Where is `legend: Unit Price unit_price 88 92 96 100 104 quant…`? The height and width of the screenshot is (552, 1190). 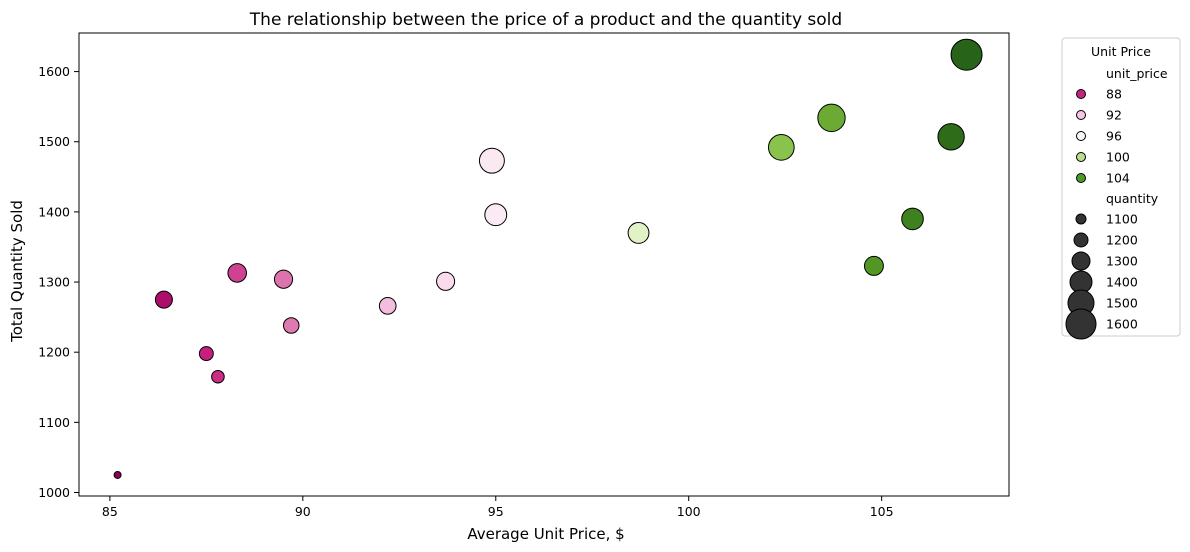 legend: Unit Price unit_price 88 92 96 100 104 quant… is located at coordinates (1121, 188).